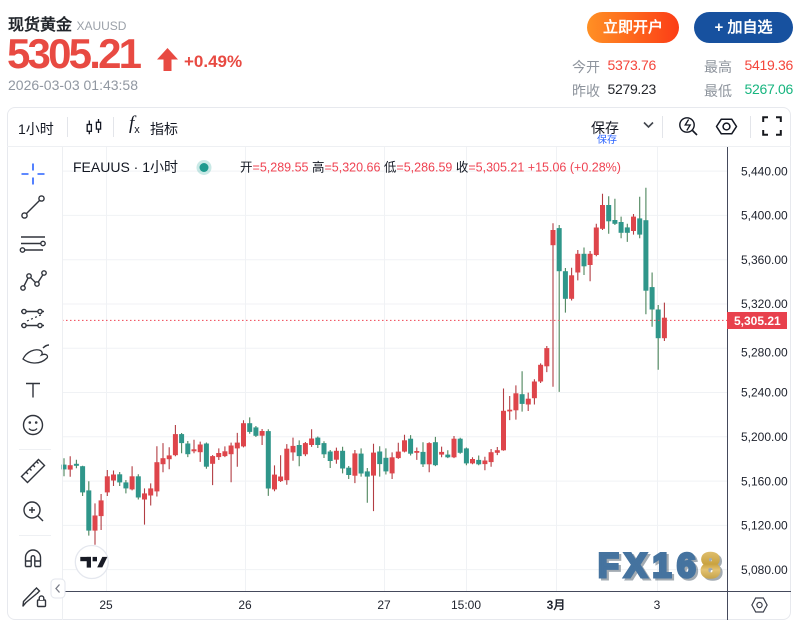 The width and height of the screenshot is (800, 621). What do you see at coordinates (106, 605) in the screenshot?
I see `svg-text: 25` at bounding box center [106, 605].